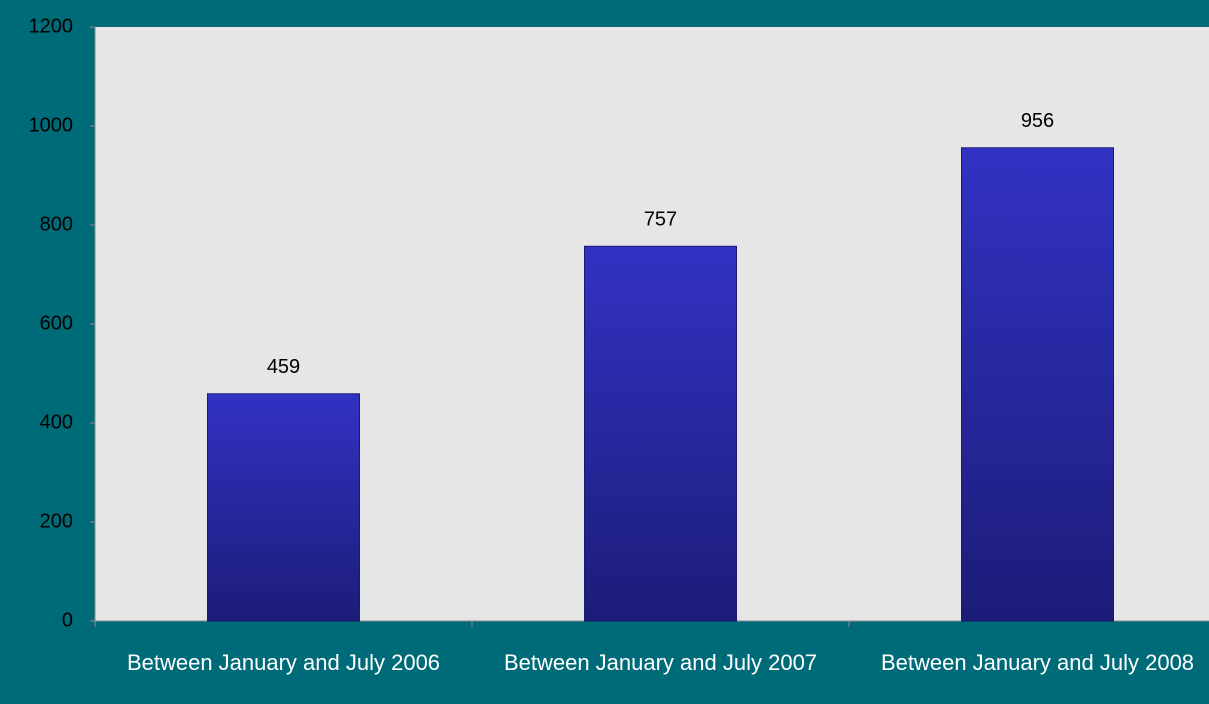 The height and width of the screenshot is (704, 1209). Describe the element at coordinates (660, 662) in the screenshot. I see `x-tick-label: Between January and July 2007` at that location.